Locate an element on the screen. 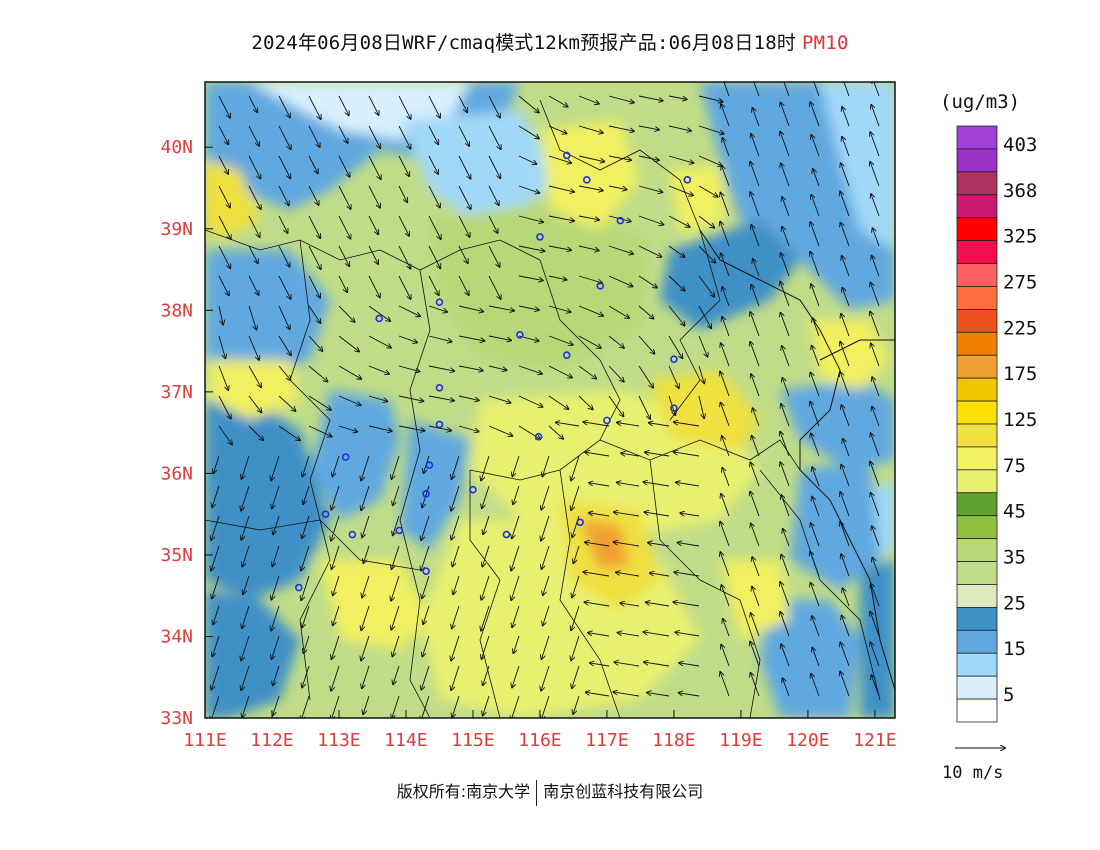 The height and width of the screenshot is (850, 1100). lat-label: 40N is located at coordinates (176, 147).